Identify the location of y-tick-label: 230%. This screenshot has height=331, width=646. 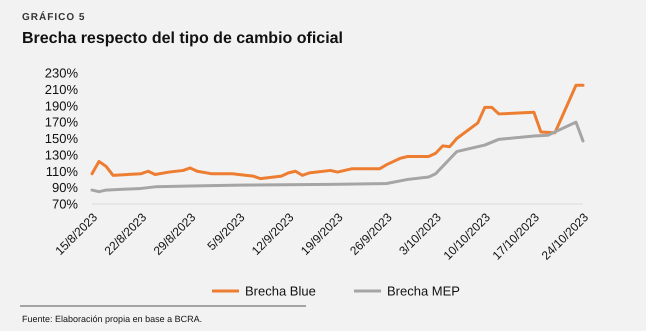
(61, 73).